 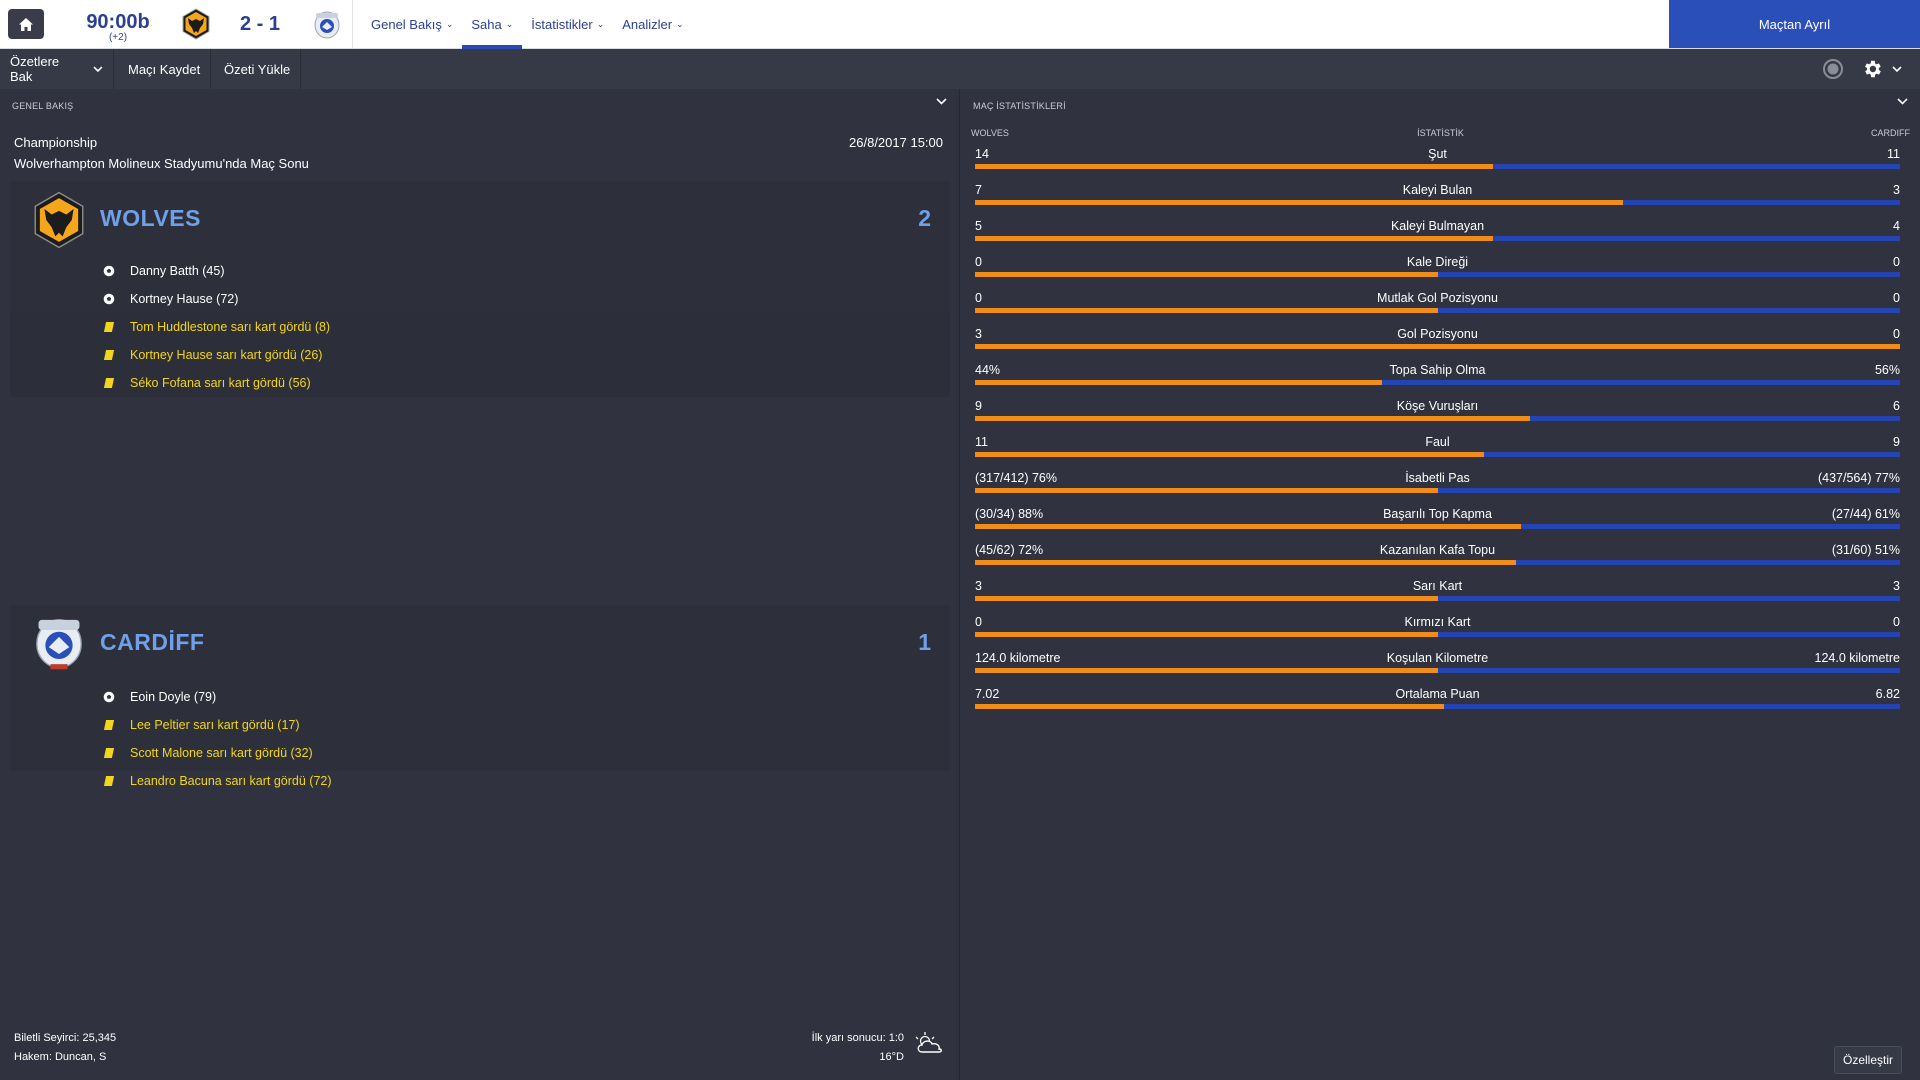 I want to click on away-team-name: CARDİFF, so click(x=152, y=642).